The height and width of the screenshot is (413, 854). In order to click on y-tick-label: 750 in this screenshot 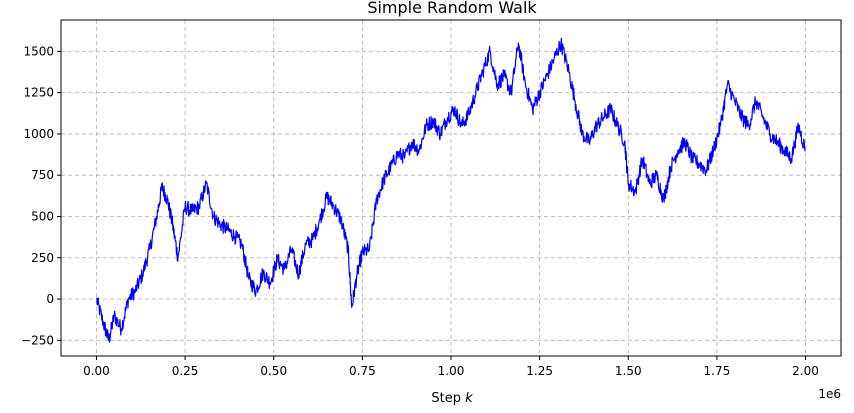, I will do `click(42, 175)`.